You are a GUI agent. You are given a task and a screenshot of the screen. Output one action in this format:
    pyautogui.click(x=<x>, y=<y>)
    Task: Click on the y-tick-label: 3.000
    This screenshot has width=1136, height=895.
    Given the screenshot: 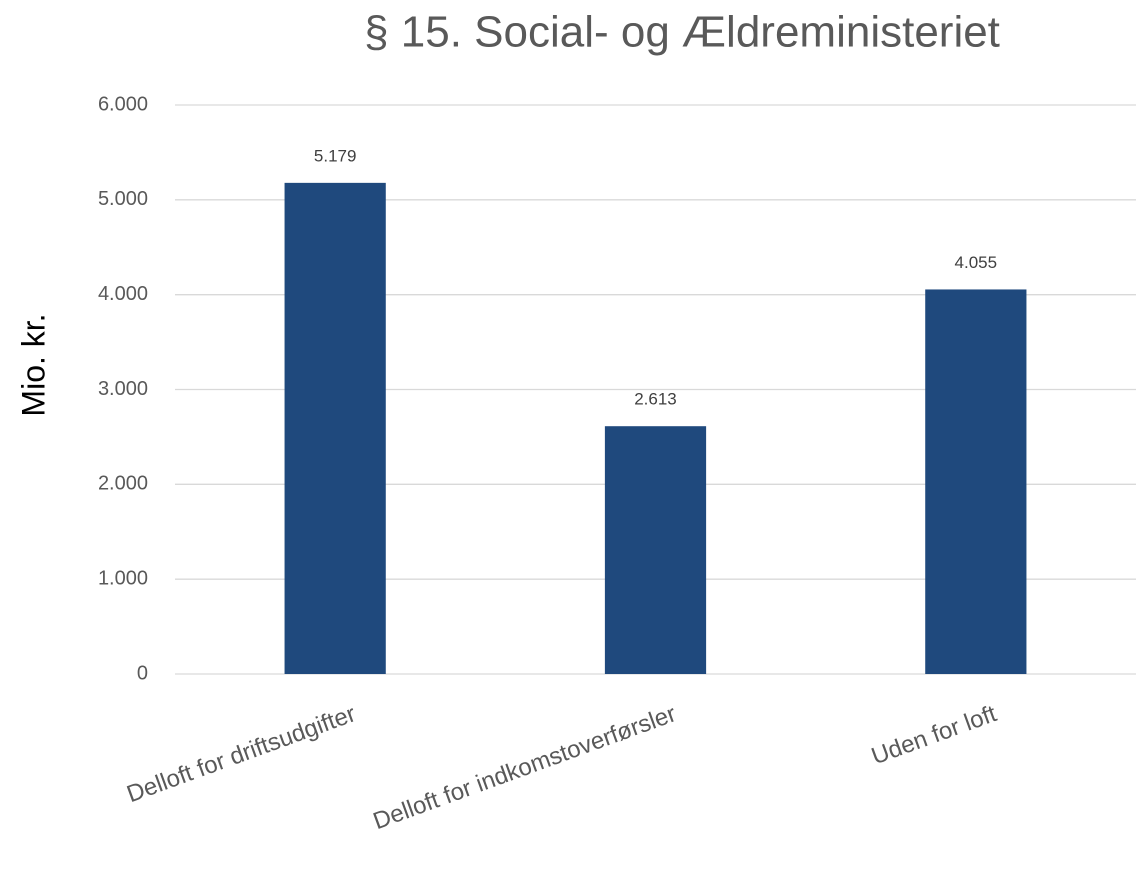 What is the action you would take?
    pyautogui.click(x=123, y=389)
    